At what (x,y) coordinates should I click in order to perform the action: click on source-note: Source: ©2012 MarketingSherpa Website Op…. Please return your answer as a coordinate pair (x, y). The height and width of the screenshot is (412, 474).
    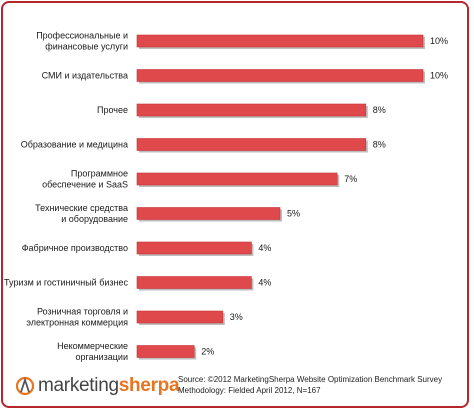
    Looking at the image, I should click on (310, 385).